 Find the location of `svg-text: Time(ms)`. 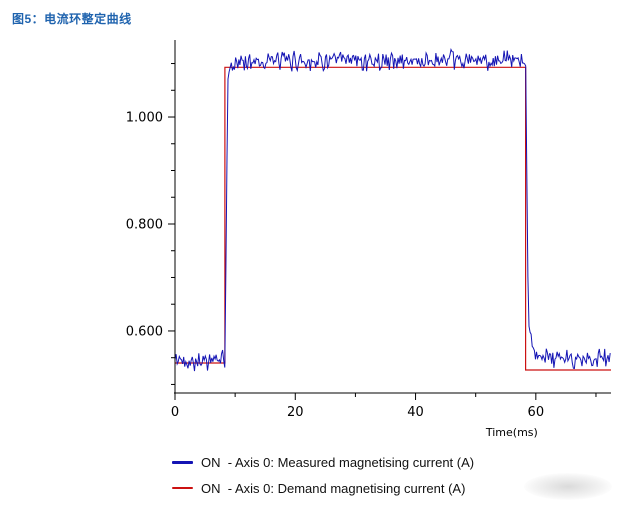

svg-text: Time(ms) is located at coordinates (511, 432).